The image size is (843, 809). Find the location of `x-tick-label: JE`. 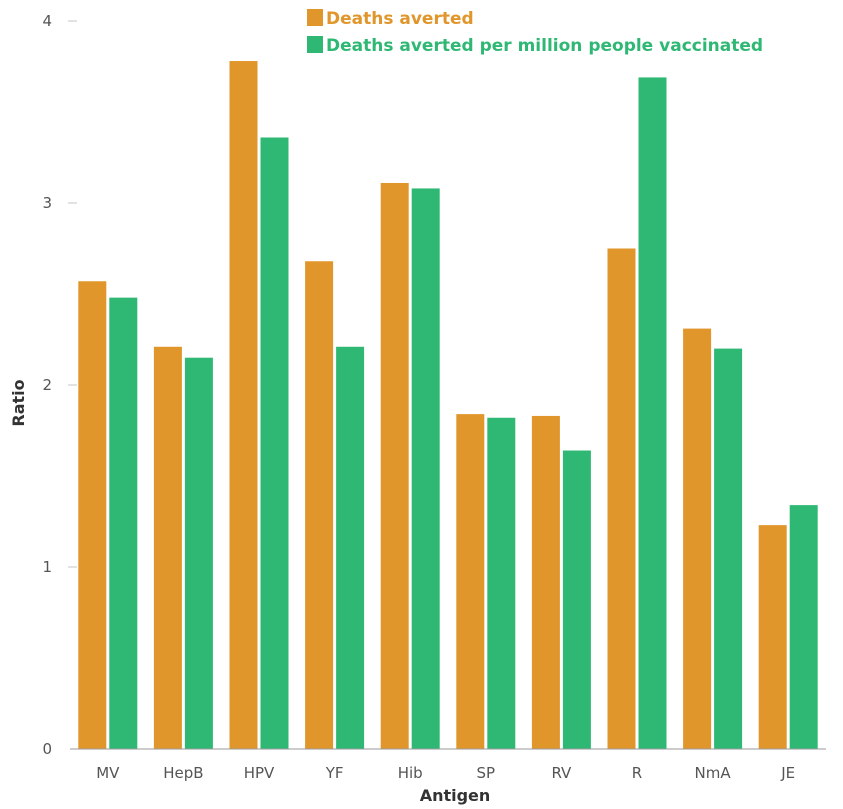

x-tick-label: JE is located at coordinates (787, 773).